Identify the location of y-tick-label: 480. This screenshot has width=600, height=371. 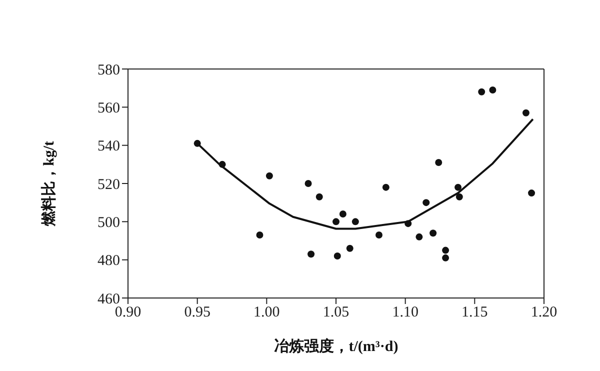
(109, 261).